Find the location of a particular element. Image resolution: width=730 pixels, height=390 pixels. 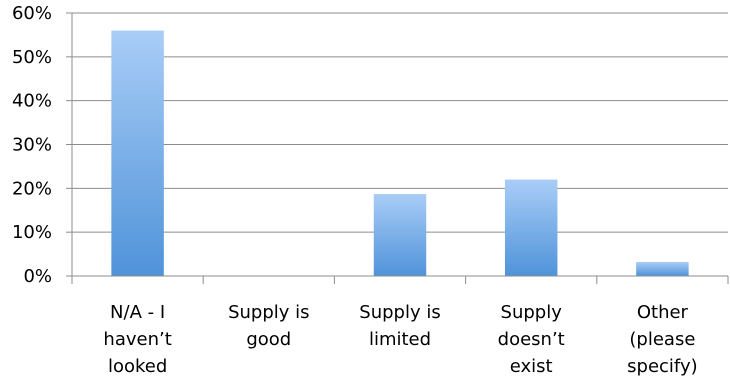

y-tick-label: 0% is located at coordinates (37, 276).